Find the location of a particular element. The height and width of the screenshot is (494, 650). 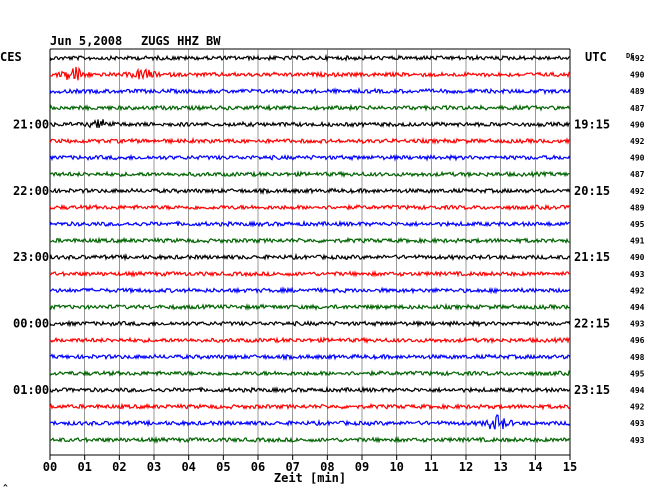

x-tick-label: 02 is located at coordinates (119, 467).